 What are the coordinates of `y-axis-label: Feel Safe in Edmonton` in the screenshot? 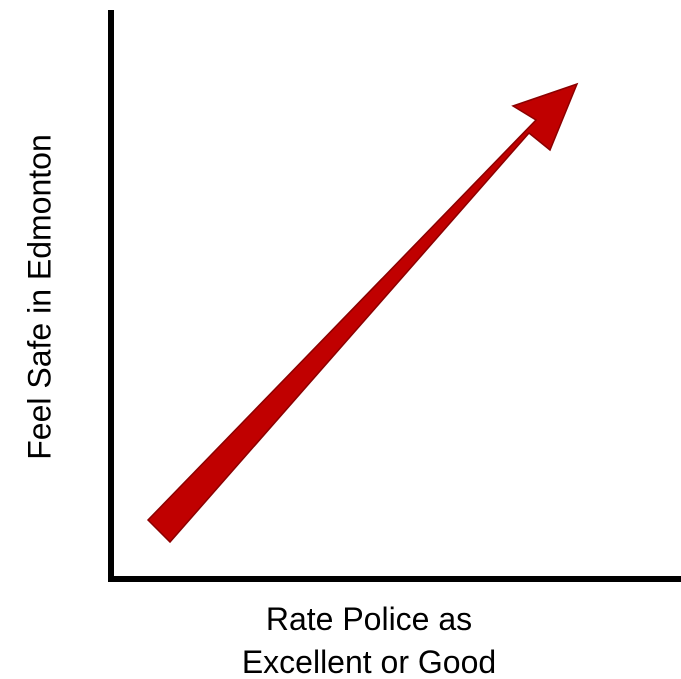 It's located at (39, 297).